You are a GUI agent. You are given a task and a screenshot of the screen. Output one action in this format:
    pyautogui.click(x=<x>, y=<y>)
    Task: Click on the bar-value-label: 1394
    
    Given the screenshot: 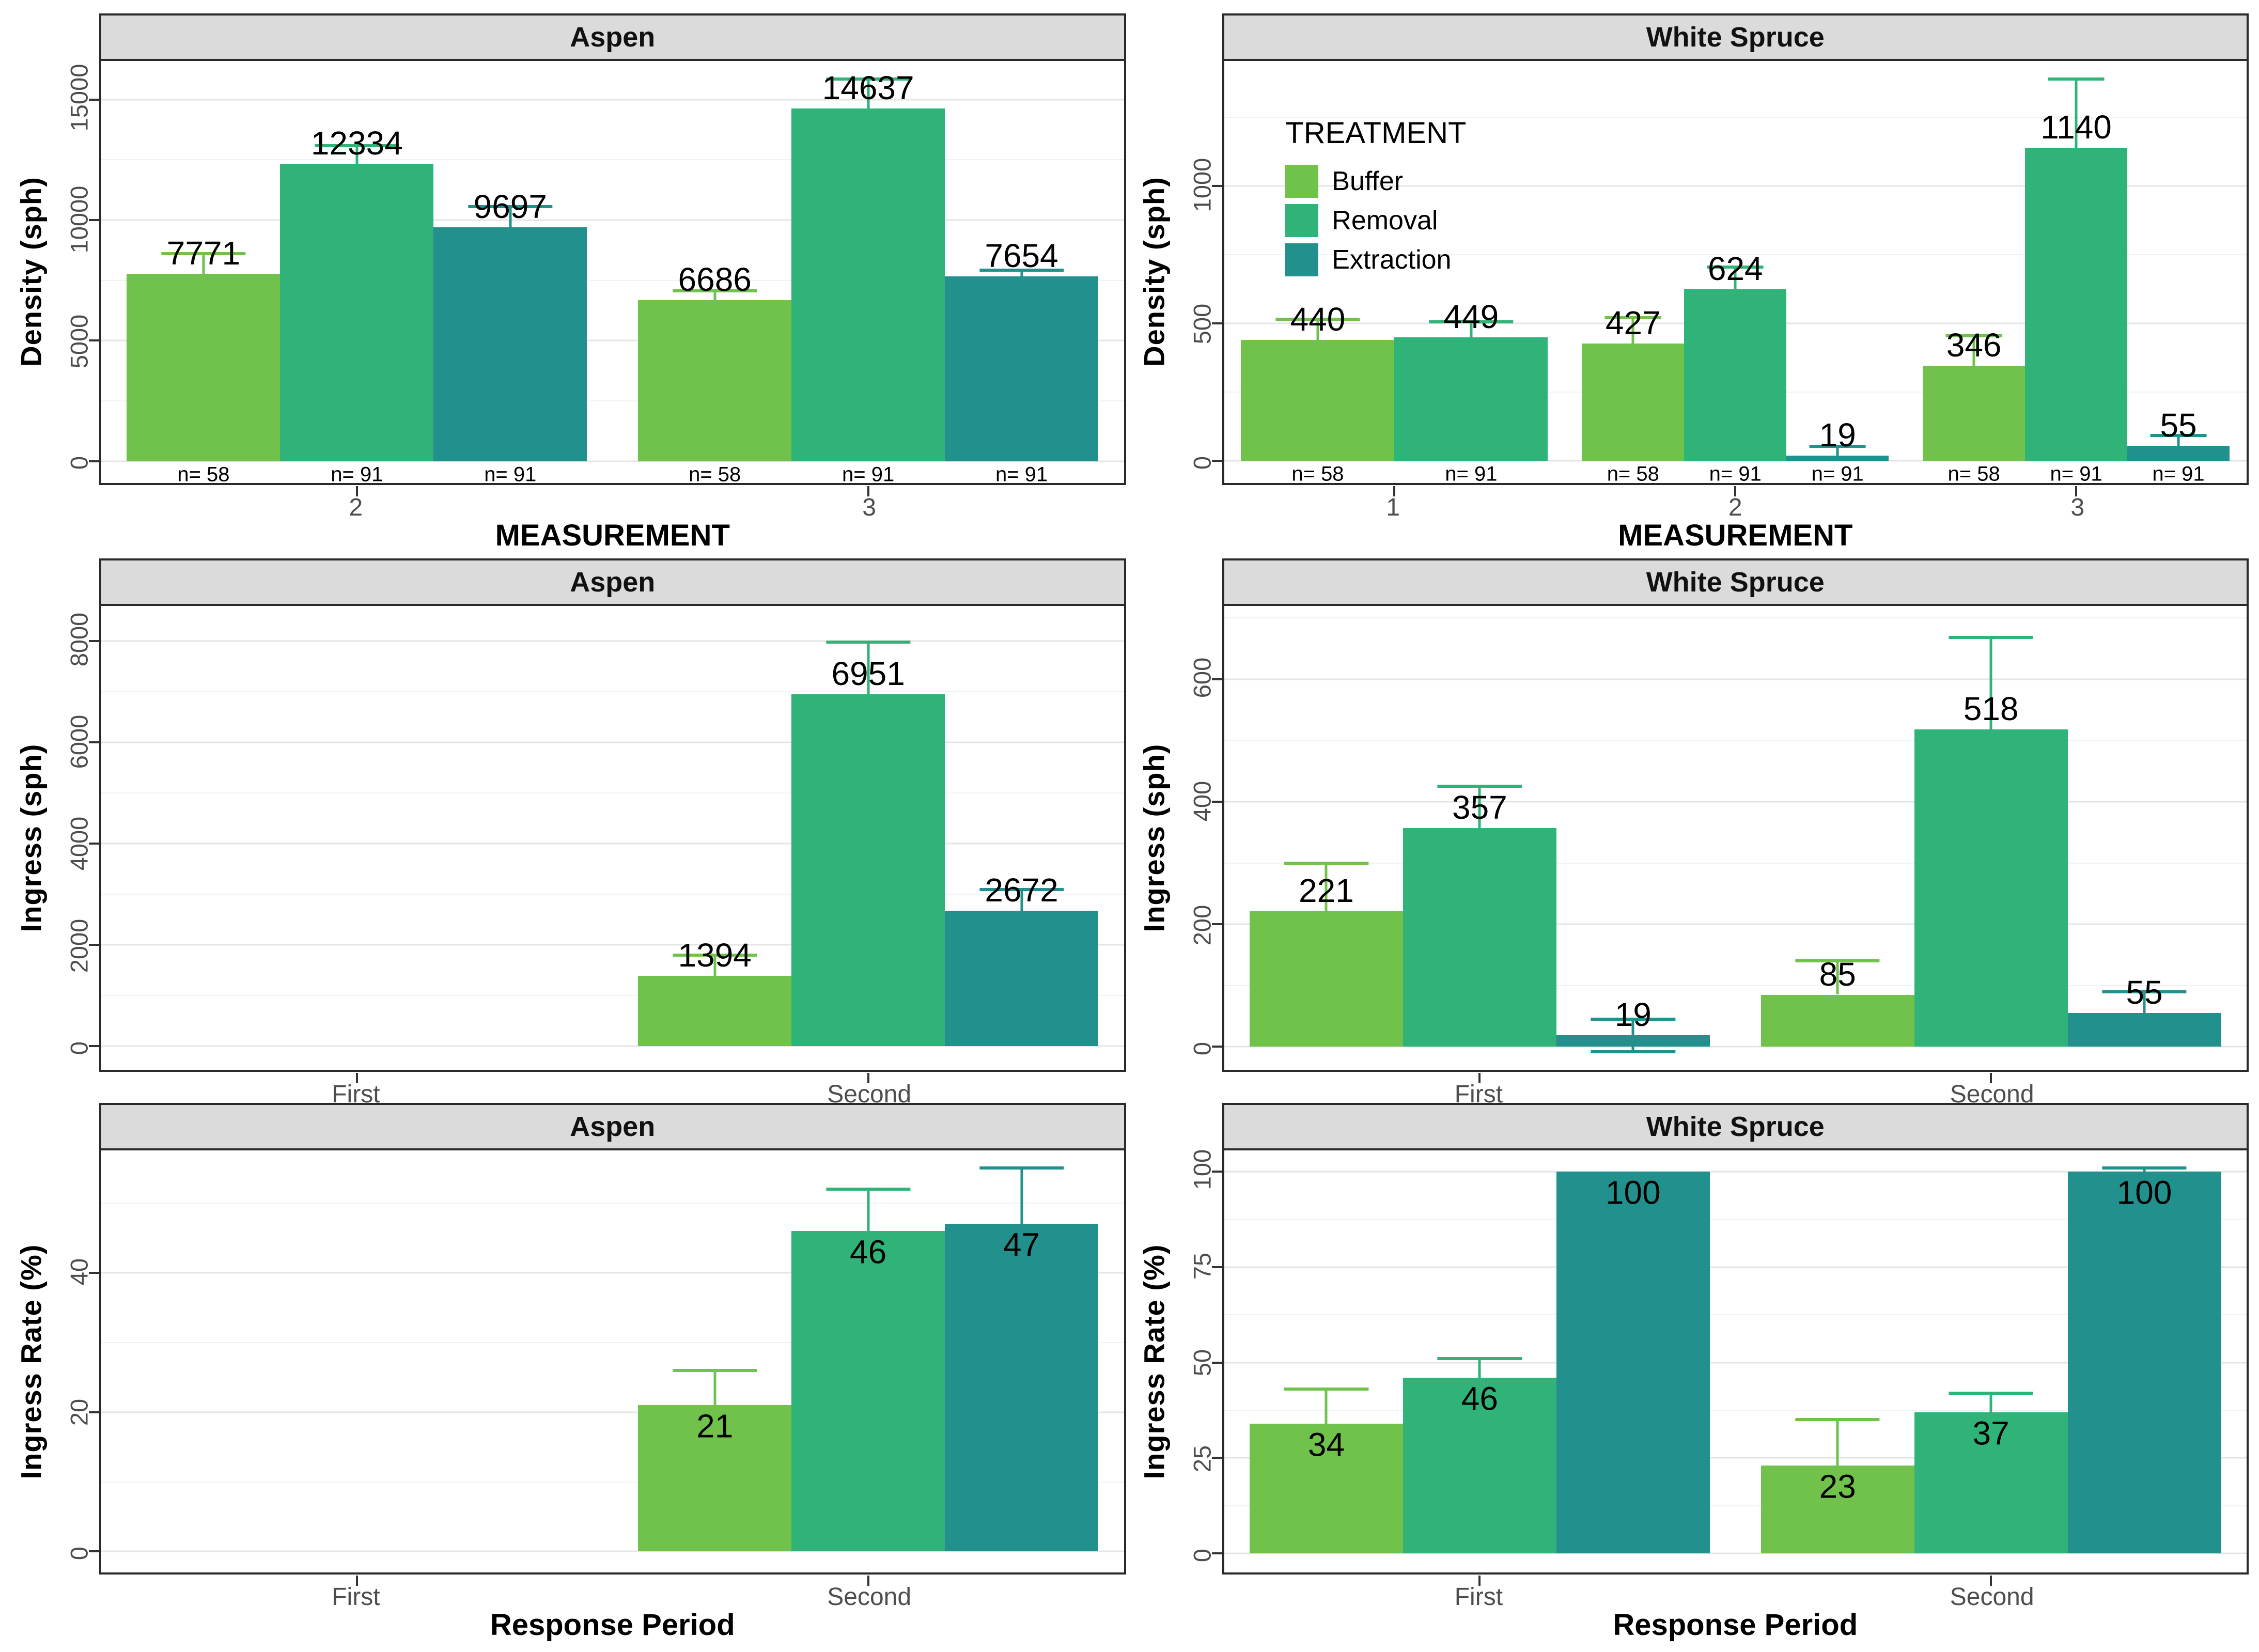 What is the action you would take?
    pyautogui.click(x=715, y=955)
    